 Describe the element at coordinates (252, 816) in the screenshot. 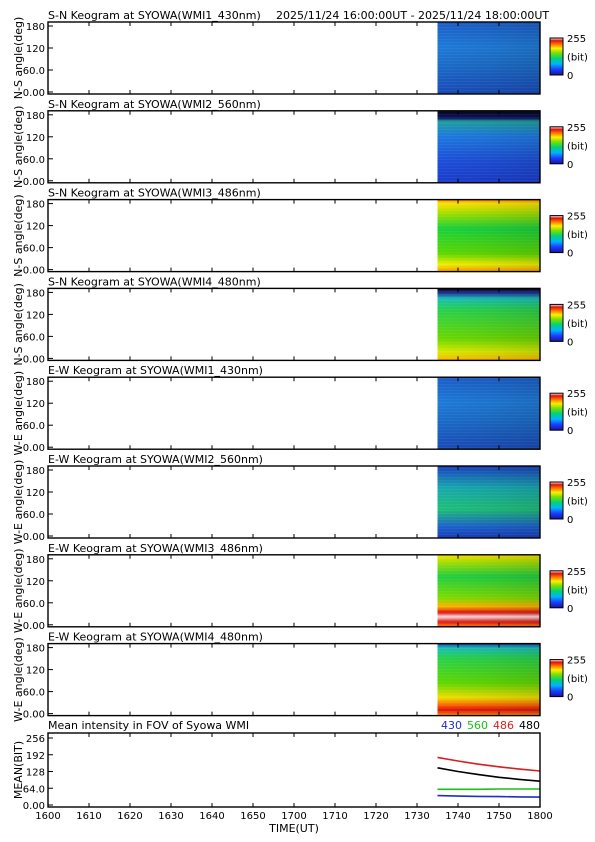

I see `x-tick-label: 1650` at that location.